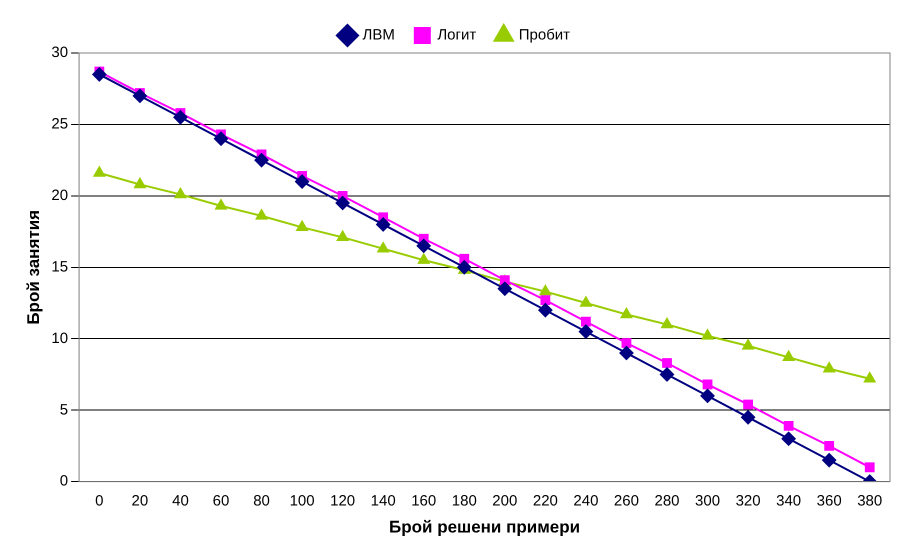 This screenshot has width=902, height=552. Describe the element at coordinates (456, 35) in the screenshot. I see `legend-label: Логит` at that location.